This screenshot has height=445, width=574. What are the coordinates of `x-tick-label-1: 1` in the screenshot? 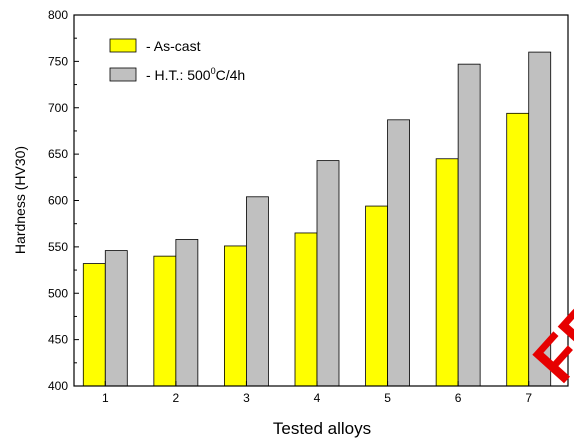 It's located at (105, 398).